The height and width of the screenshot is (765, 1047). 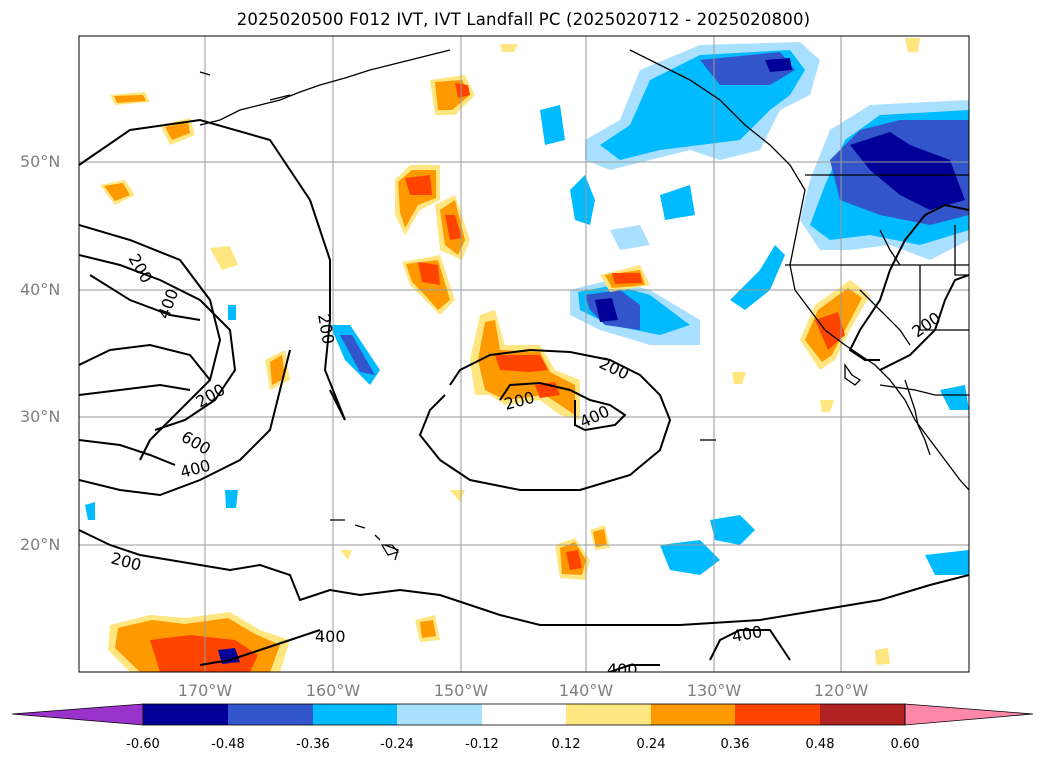 I want to click on lon-label-150w: 150°W, so click(x=461, y=690).